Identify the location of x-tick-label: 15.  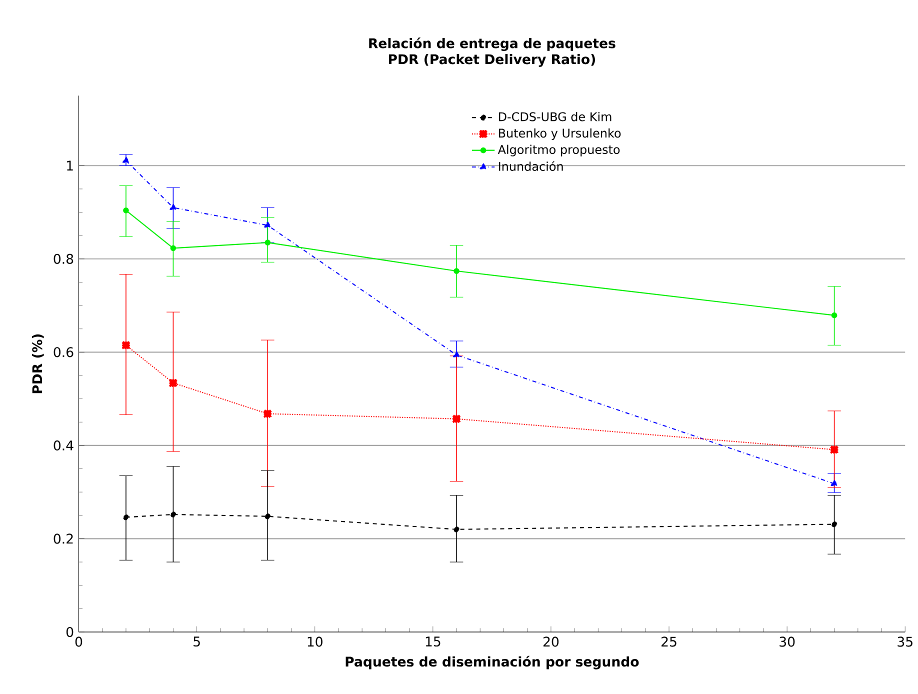
(433, 641).